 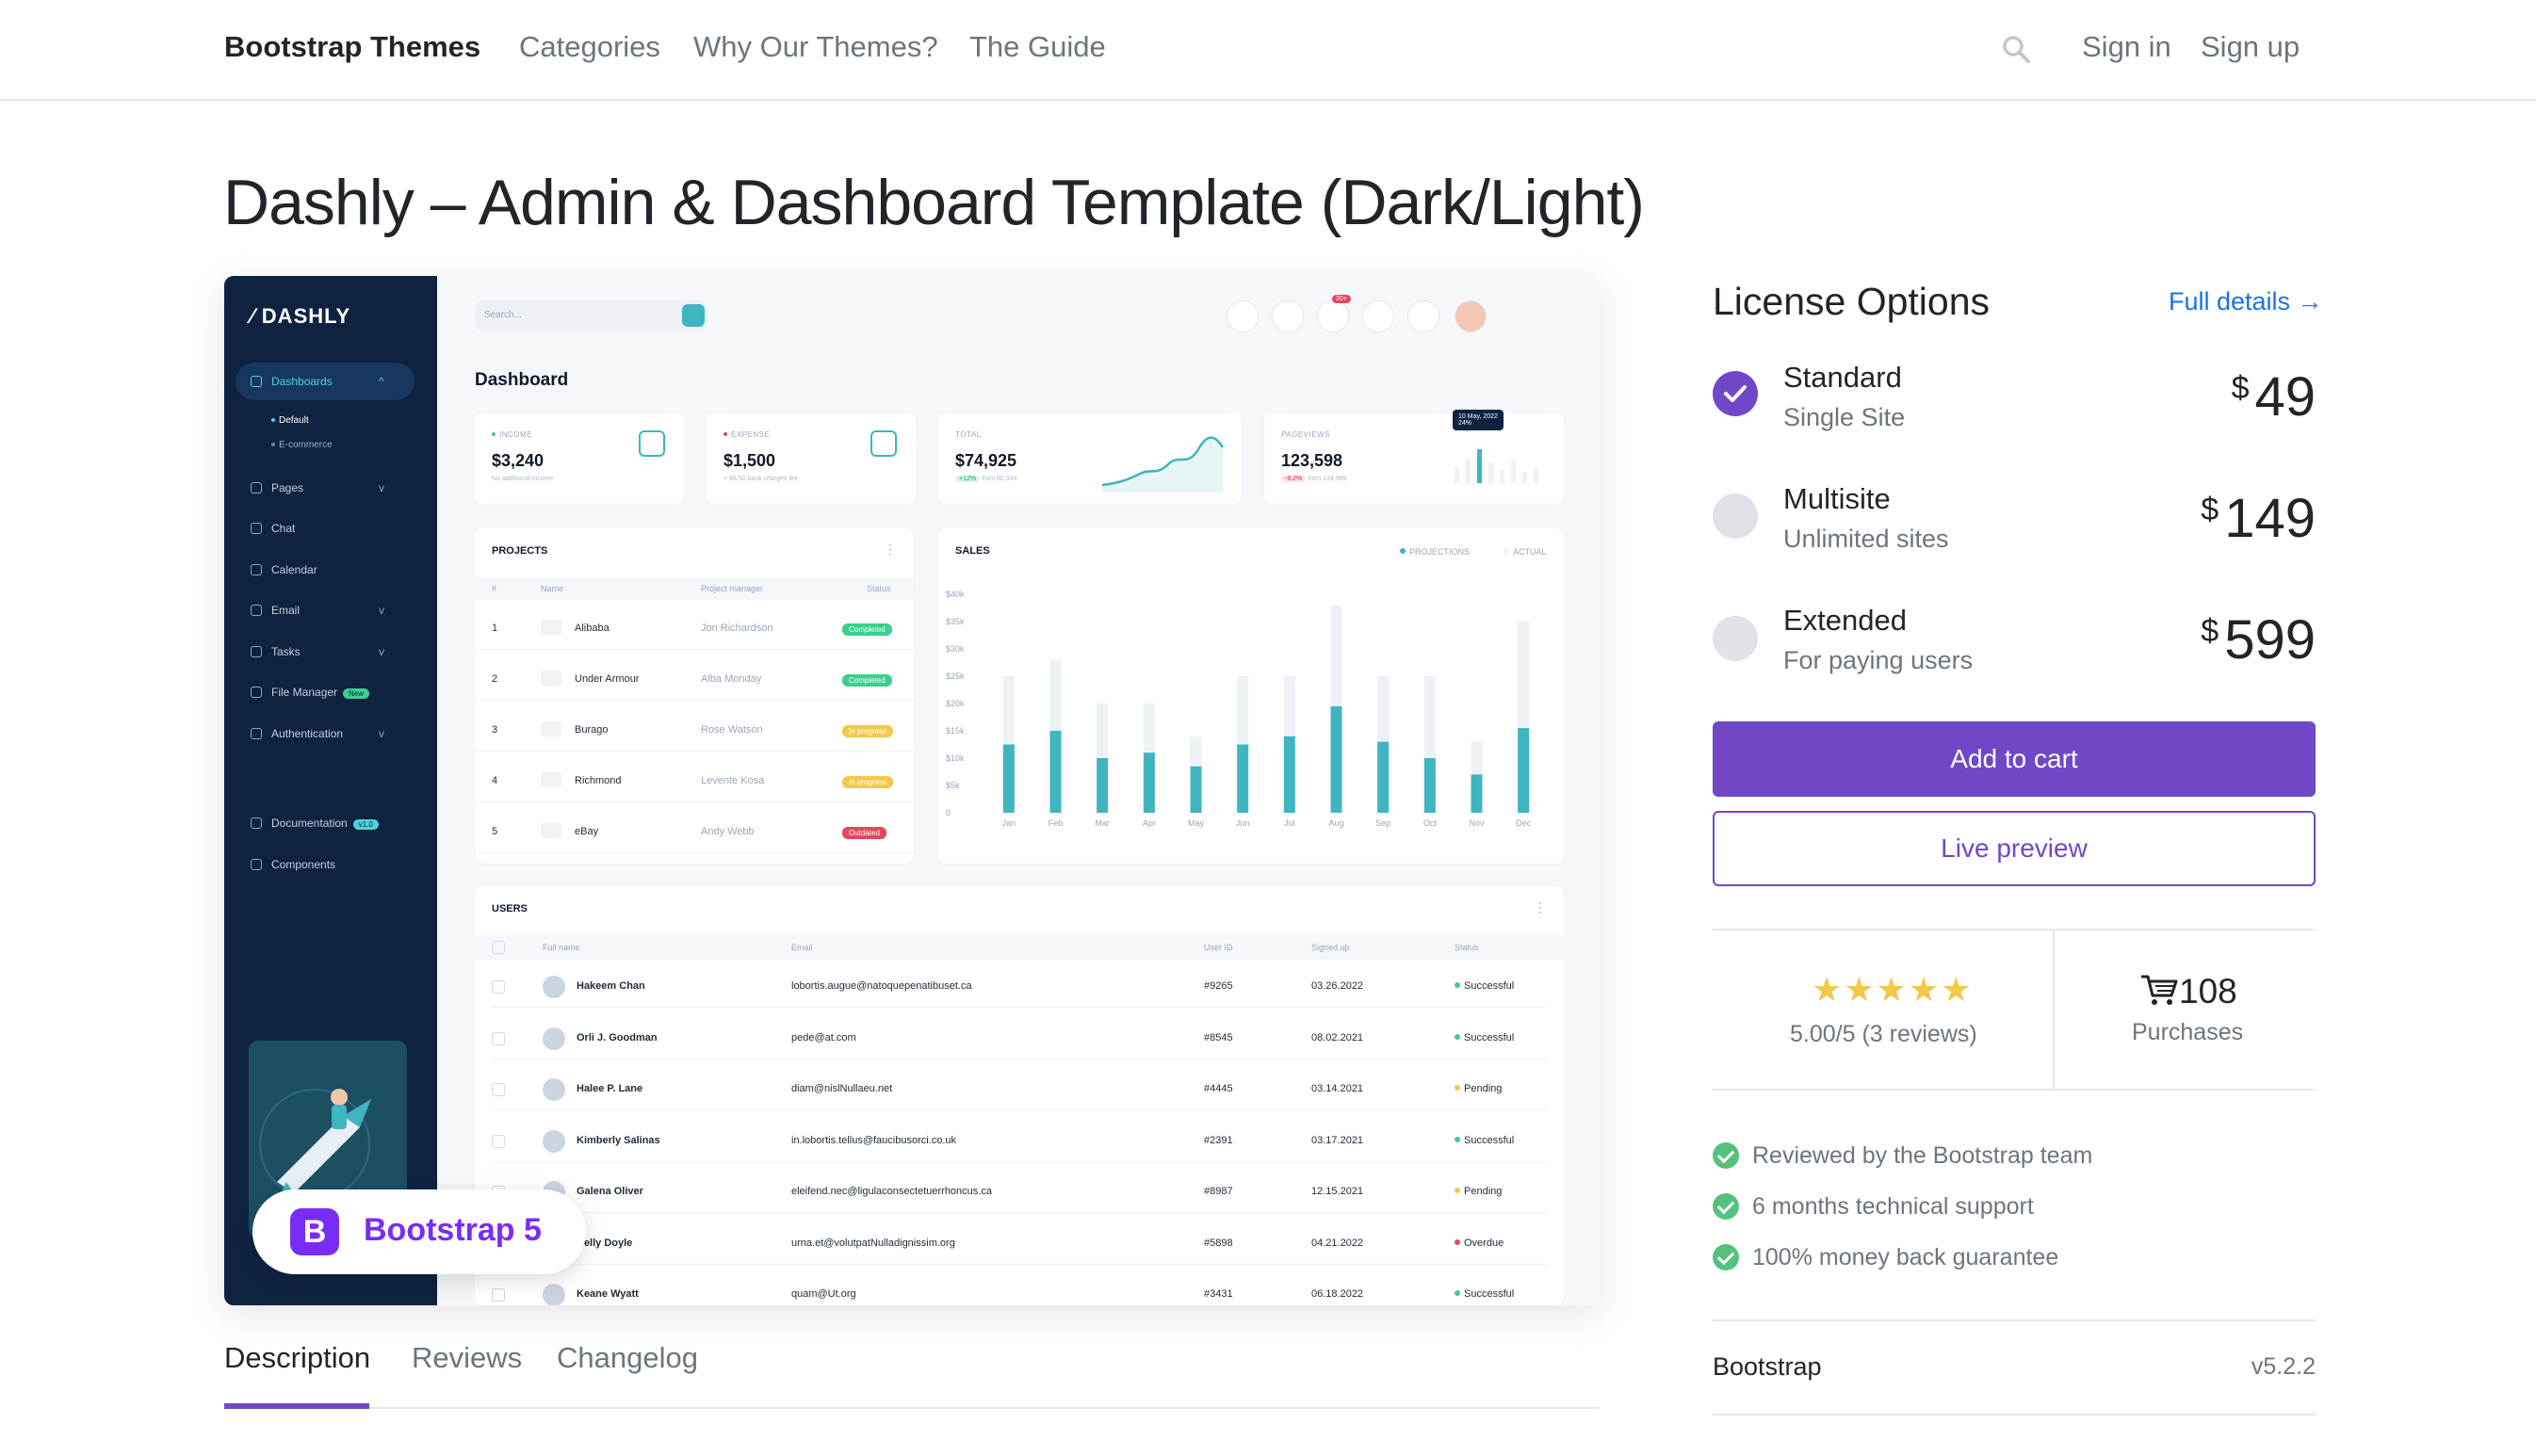 I want to click on user-email: lobortis.augue@natoquepenatibuset.ca, so click(x=882, y=986).